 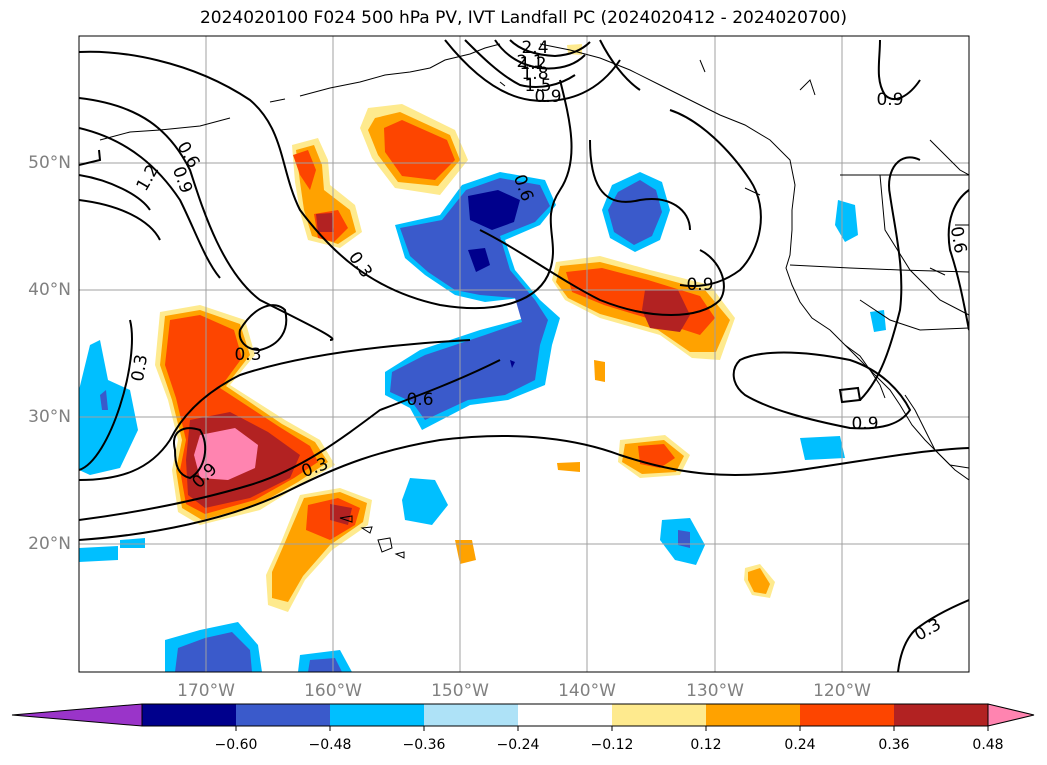 I want to click on lon-label: 130°W, so click(x=715, y=691).